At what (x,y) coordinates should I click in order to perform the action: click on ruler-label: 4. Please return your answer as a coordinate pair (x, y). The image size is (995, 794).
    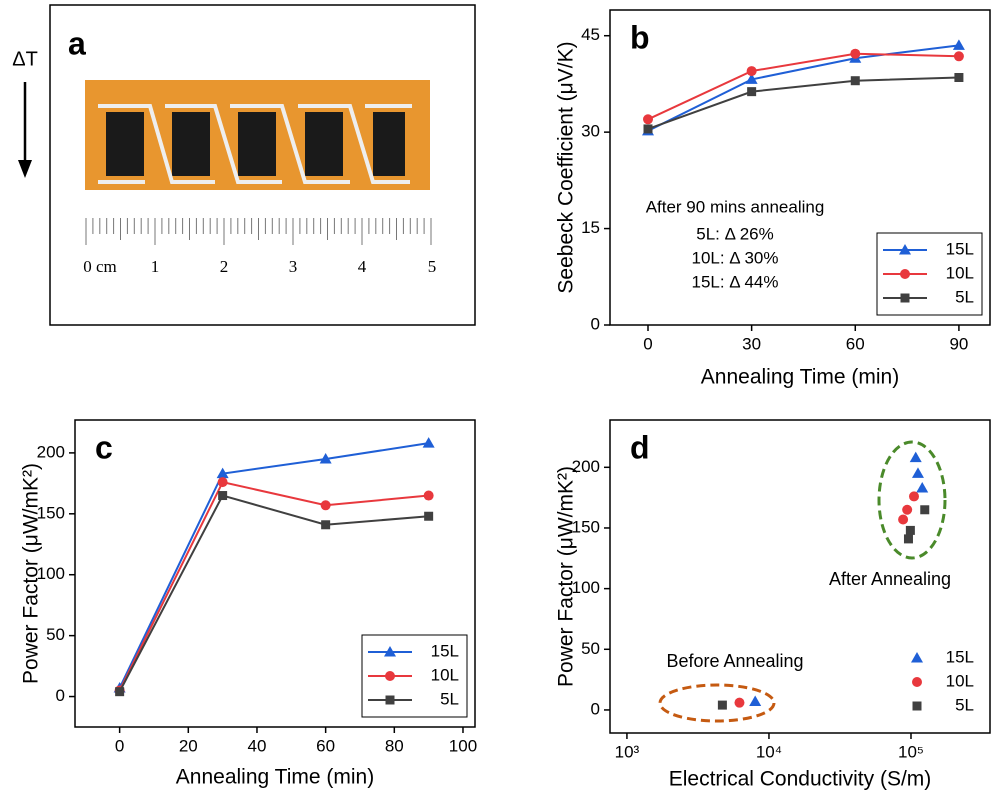
    Looking at the image, I should click on (362, 266).